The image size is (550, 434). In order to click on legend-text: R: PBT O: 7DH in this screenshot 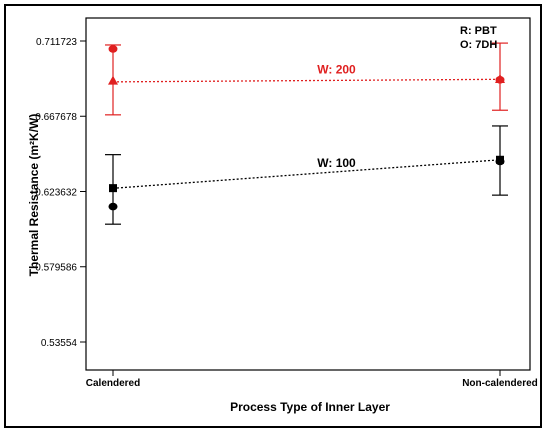, I will do `click(478, 38)`.